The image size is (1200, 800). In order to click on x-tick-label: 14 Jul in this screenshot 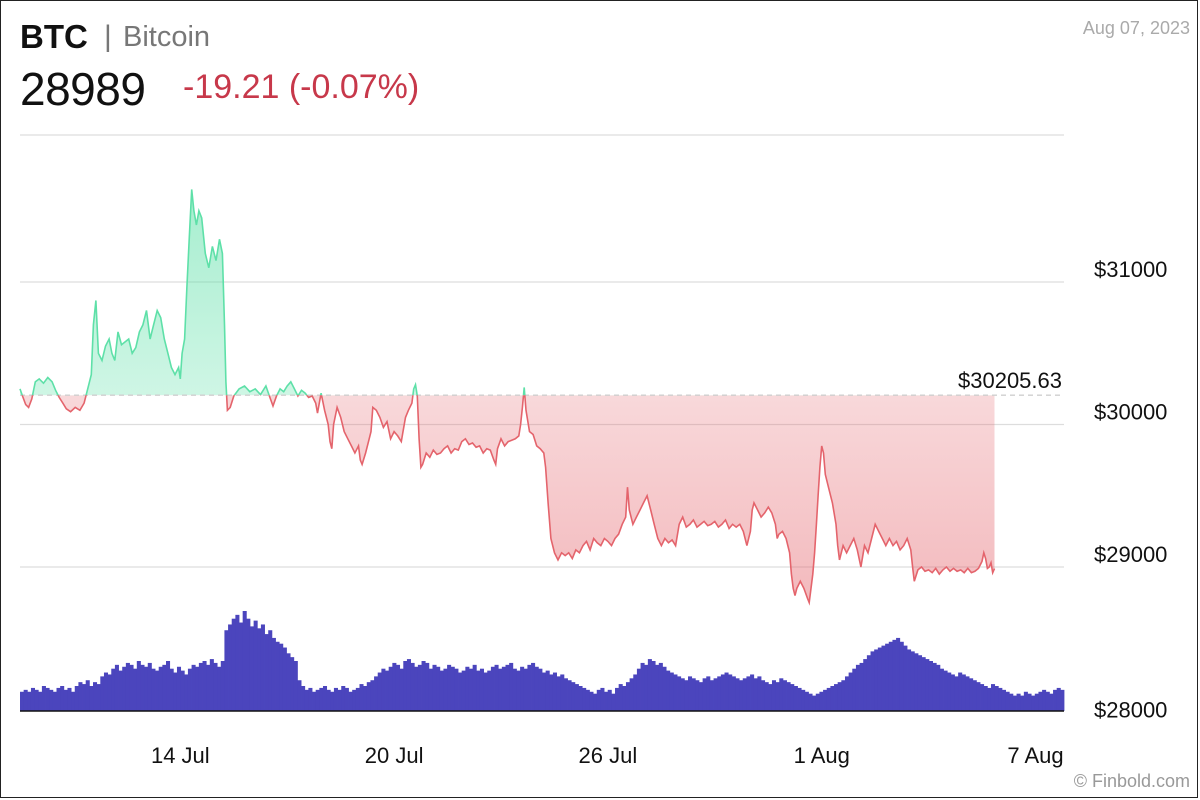, I will do `click(180, 755)`.